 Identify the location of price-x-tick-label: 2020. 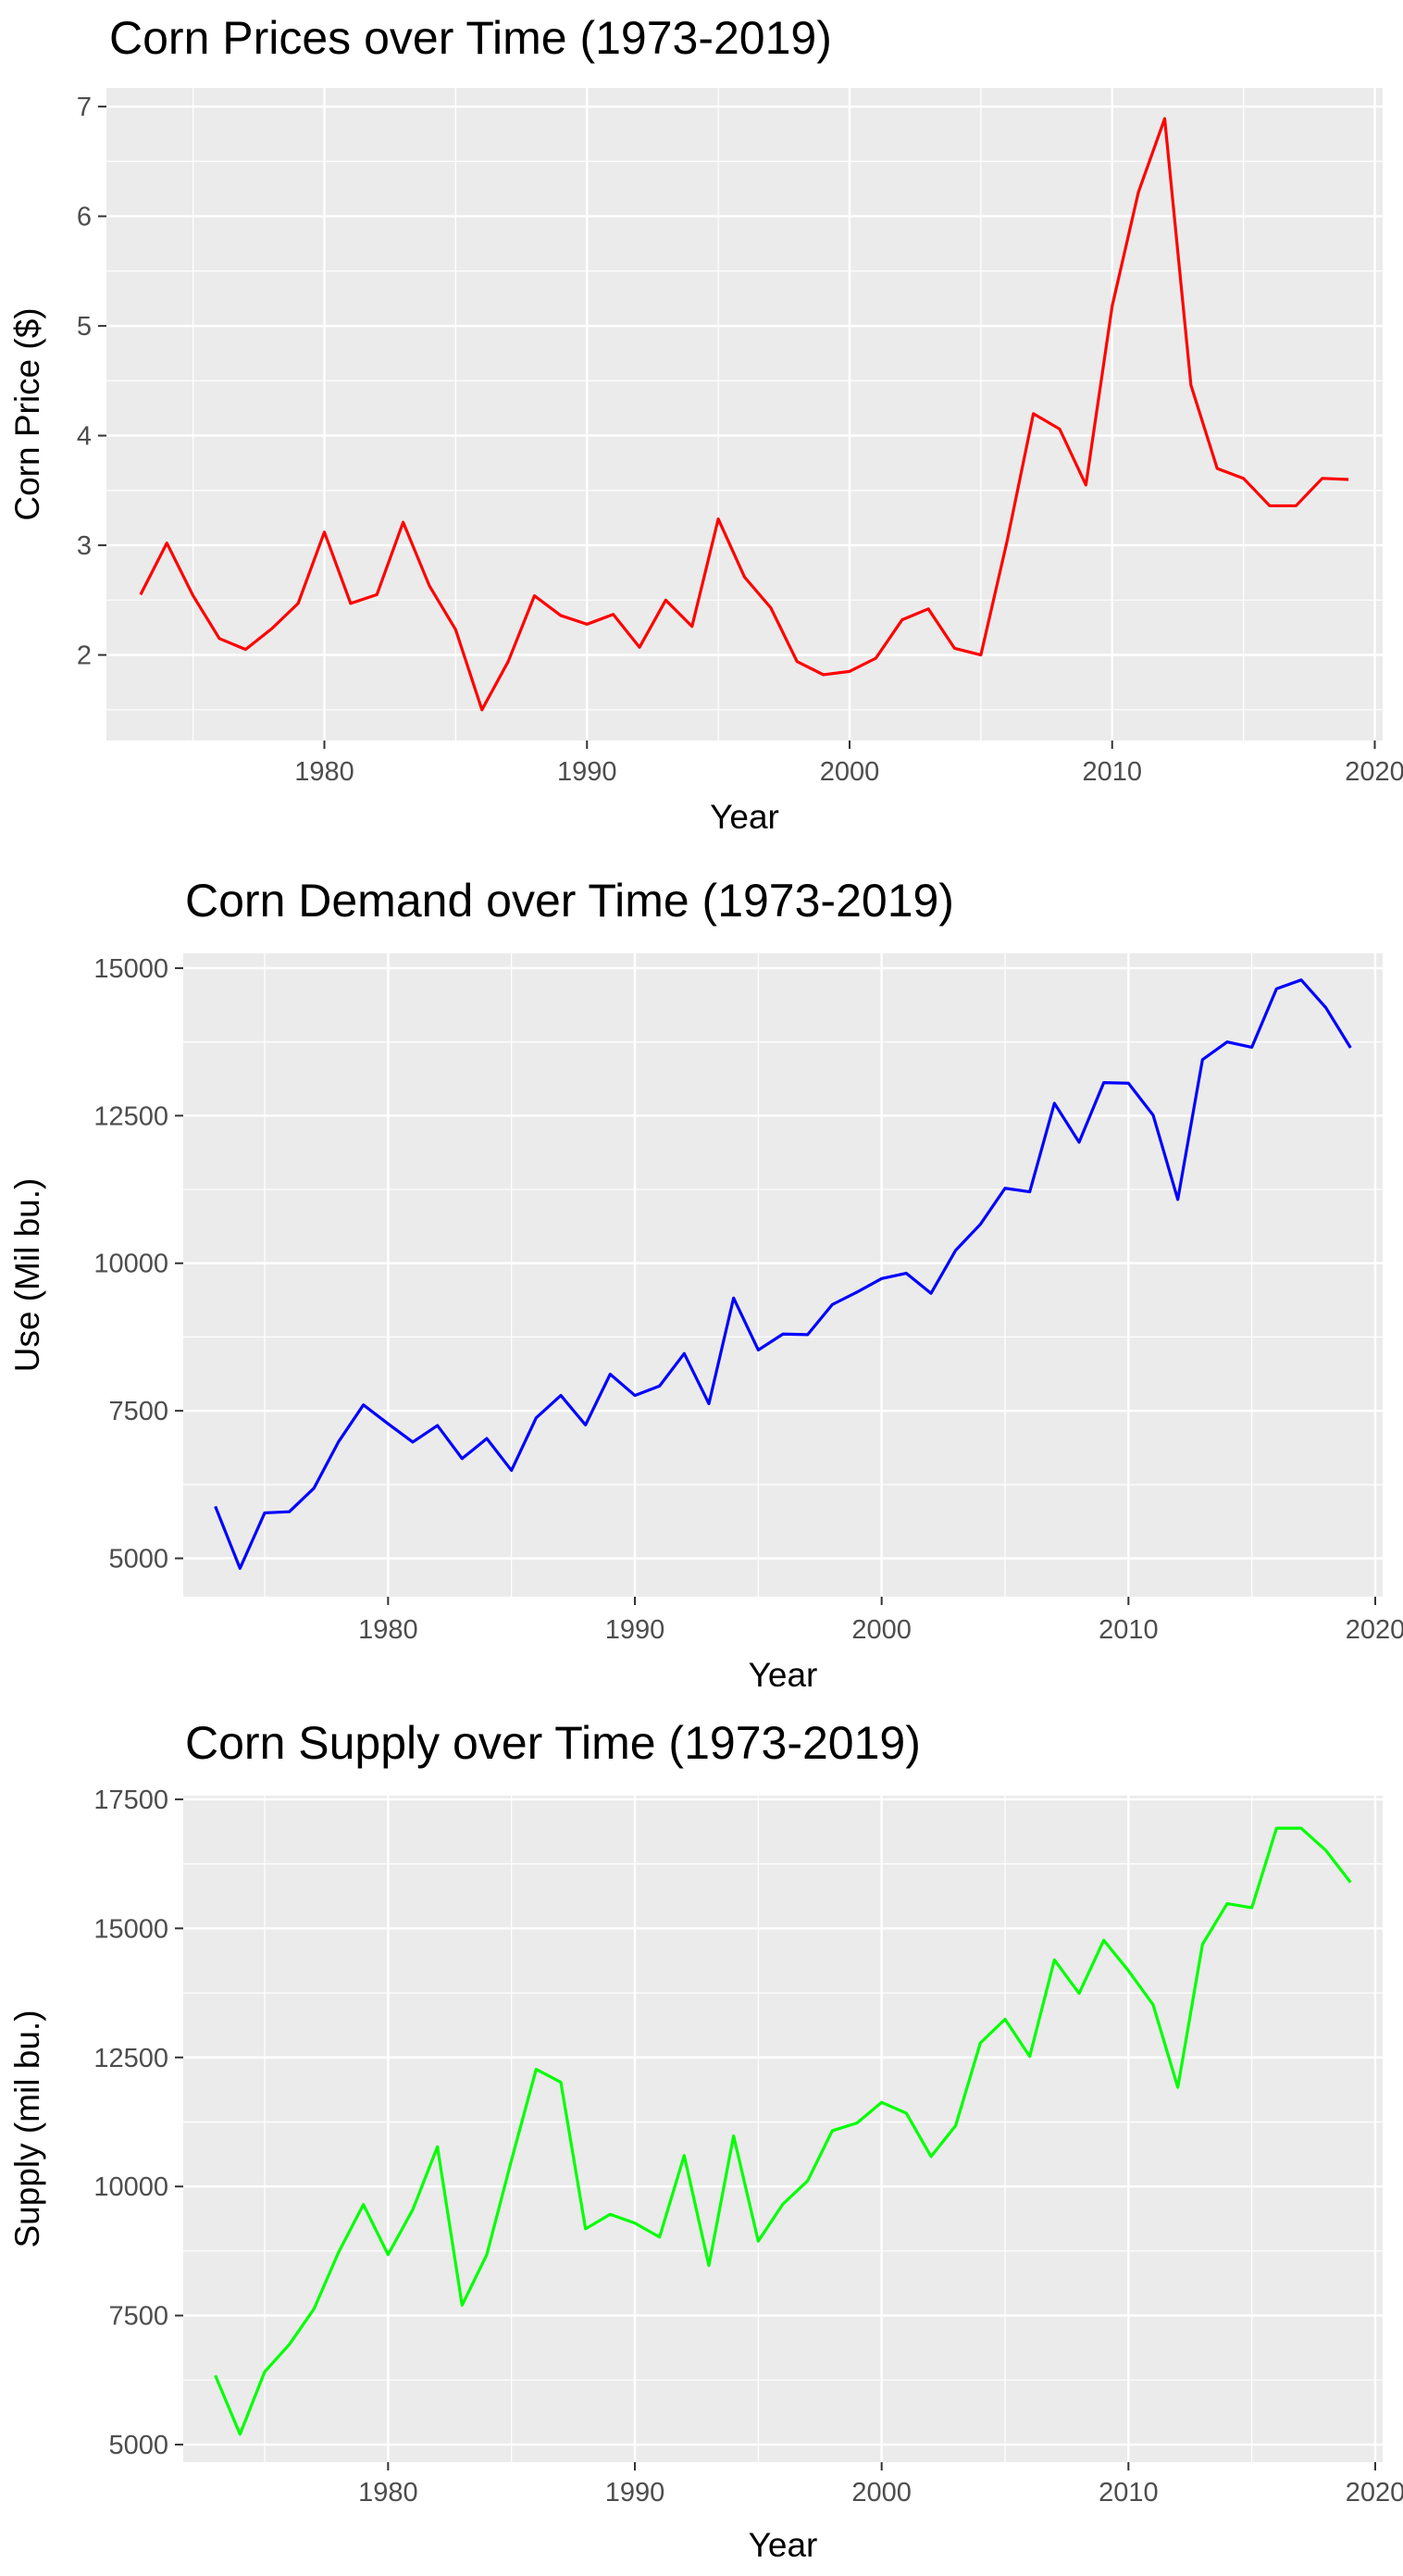
(1374, 772).